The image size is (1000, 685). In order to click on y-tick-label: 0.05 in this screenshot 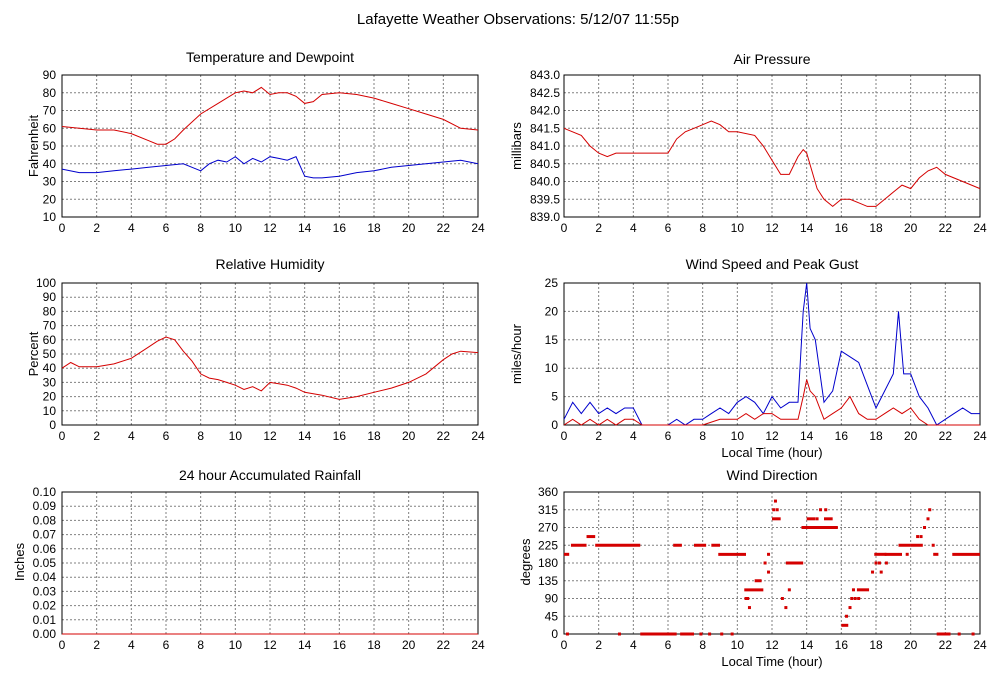, I will do `click(45, 563)`.